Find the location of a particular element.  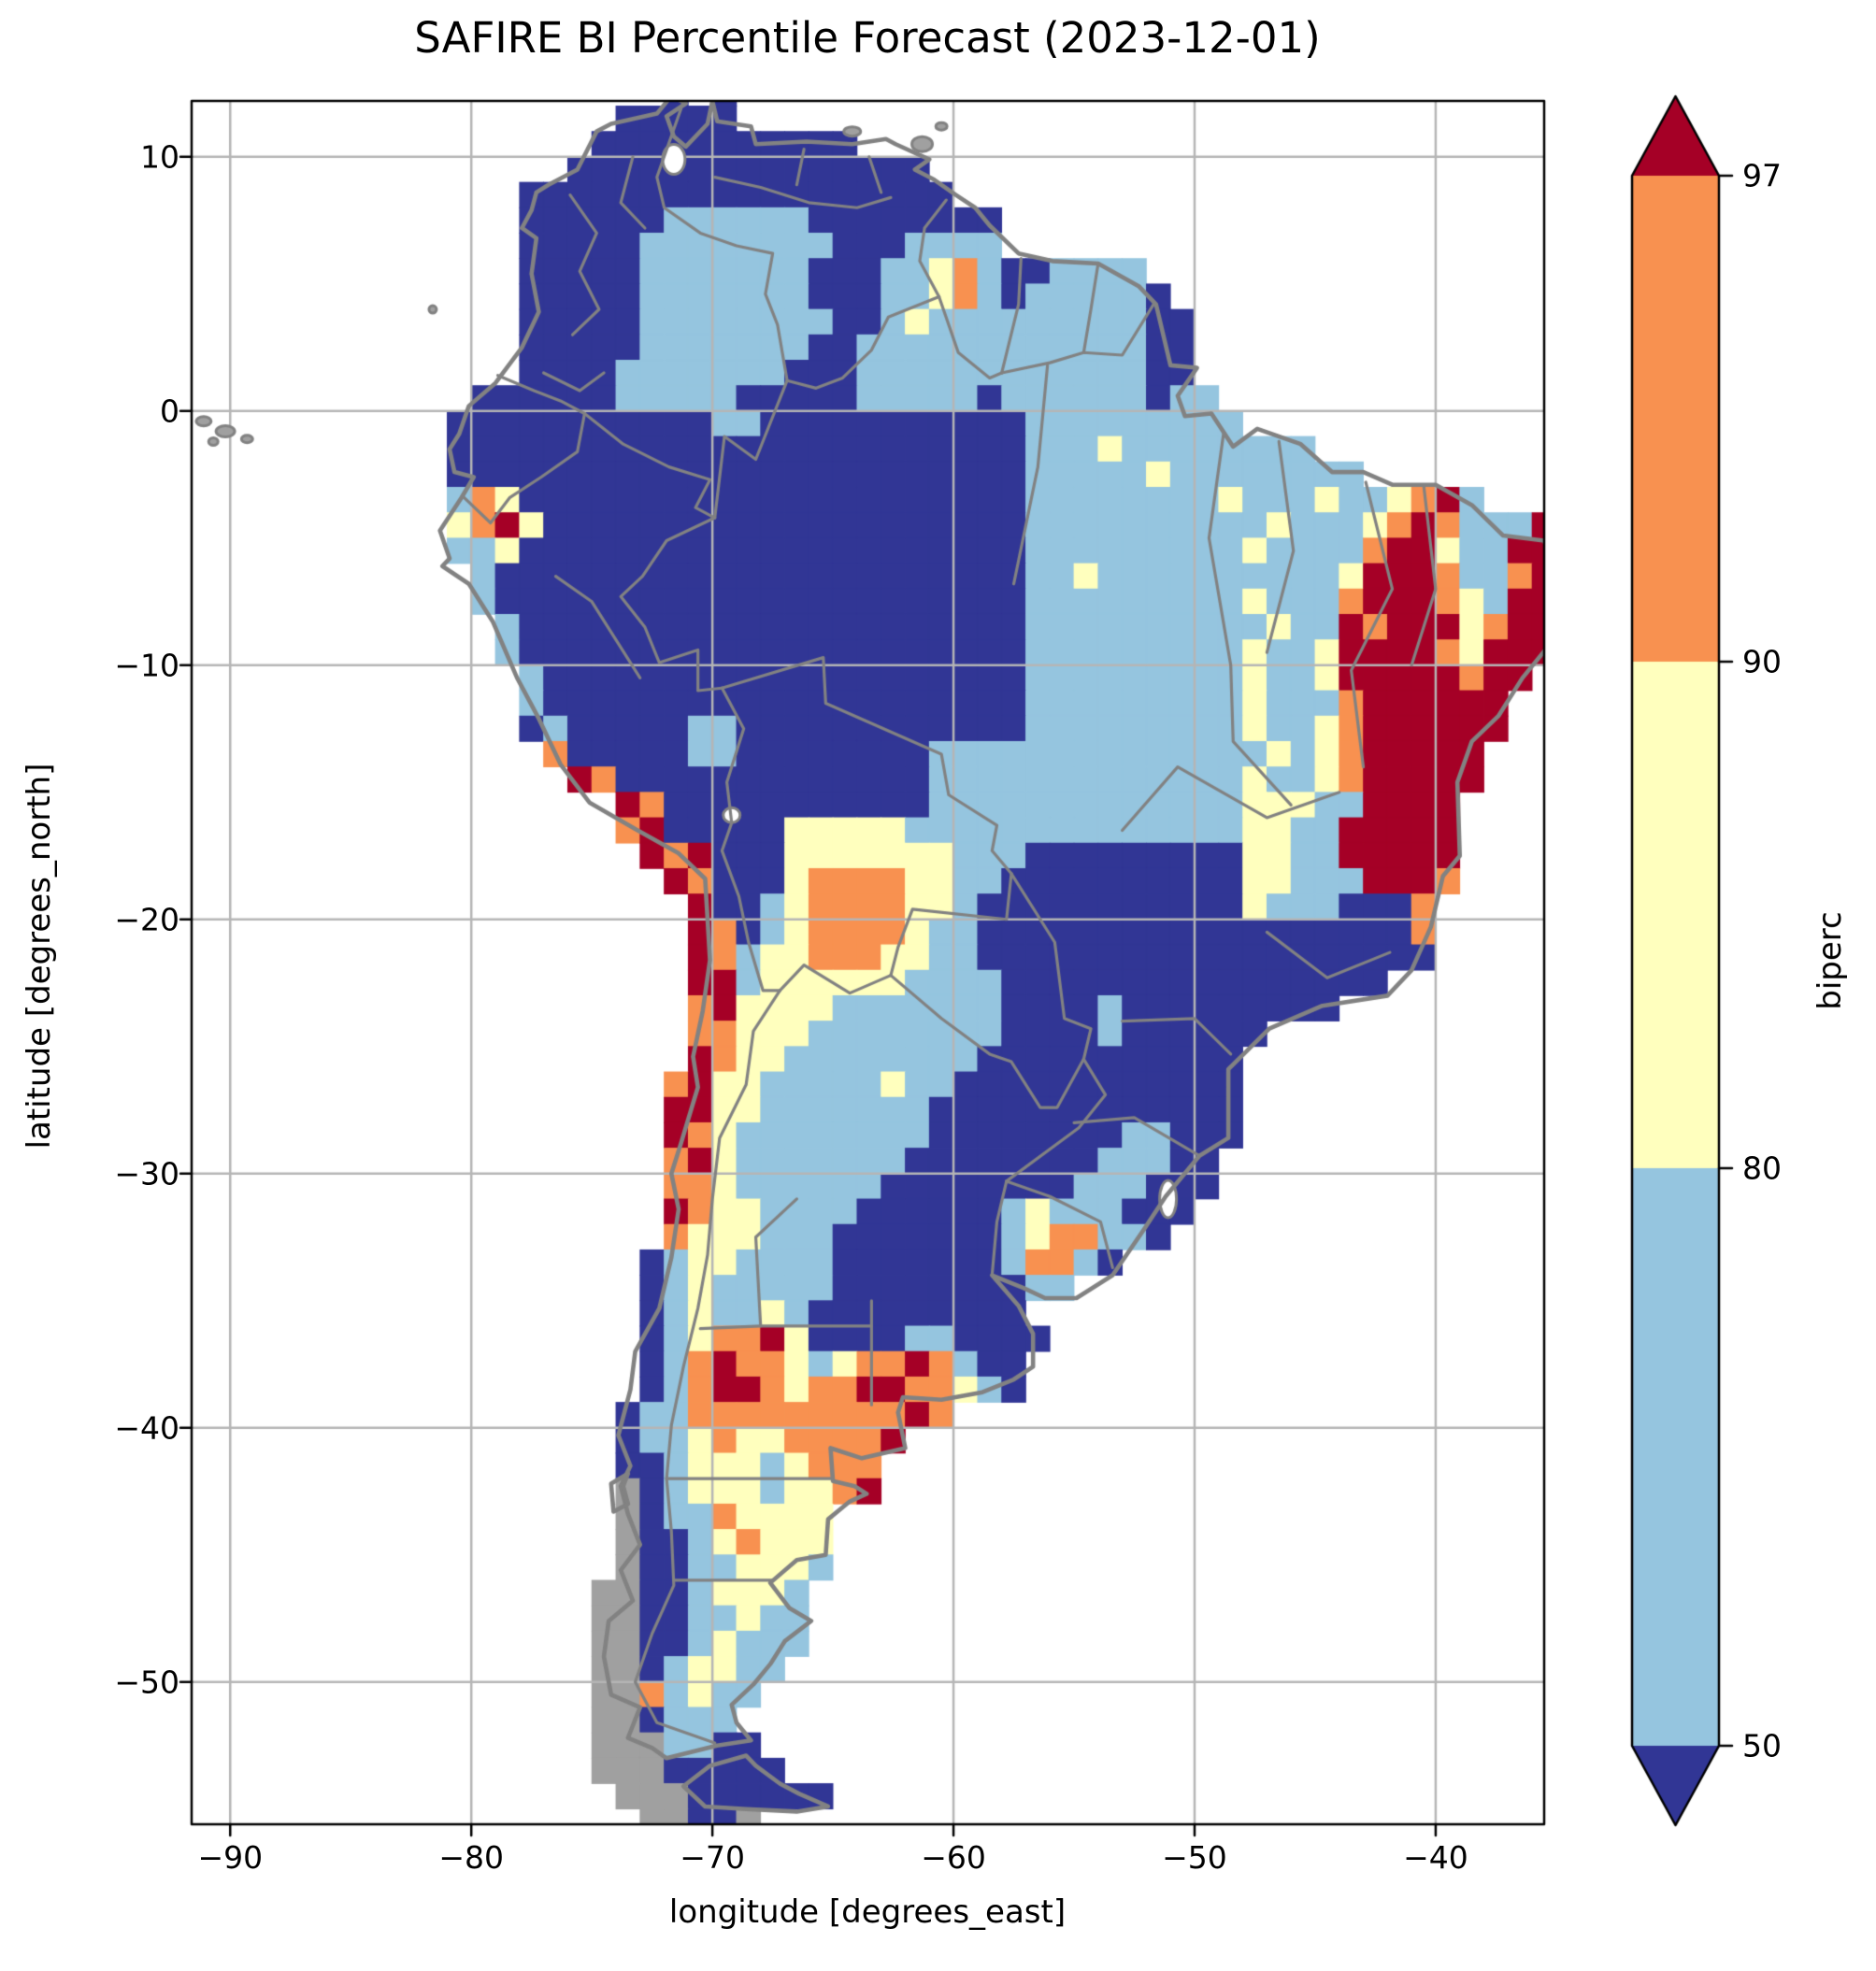

x-tick-label: −90 is located at coordinates (231, 1857).